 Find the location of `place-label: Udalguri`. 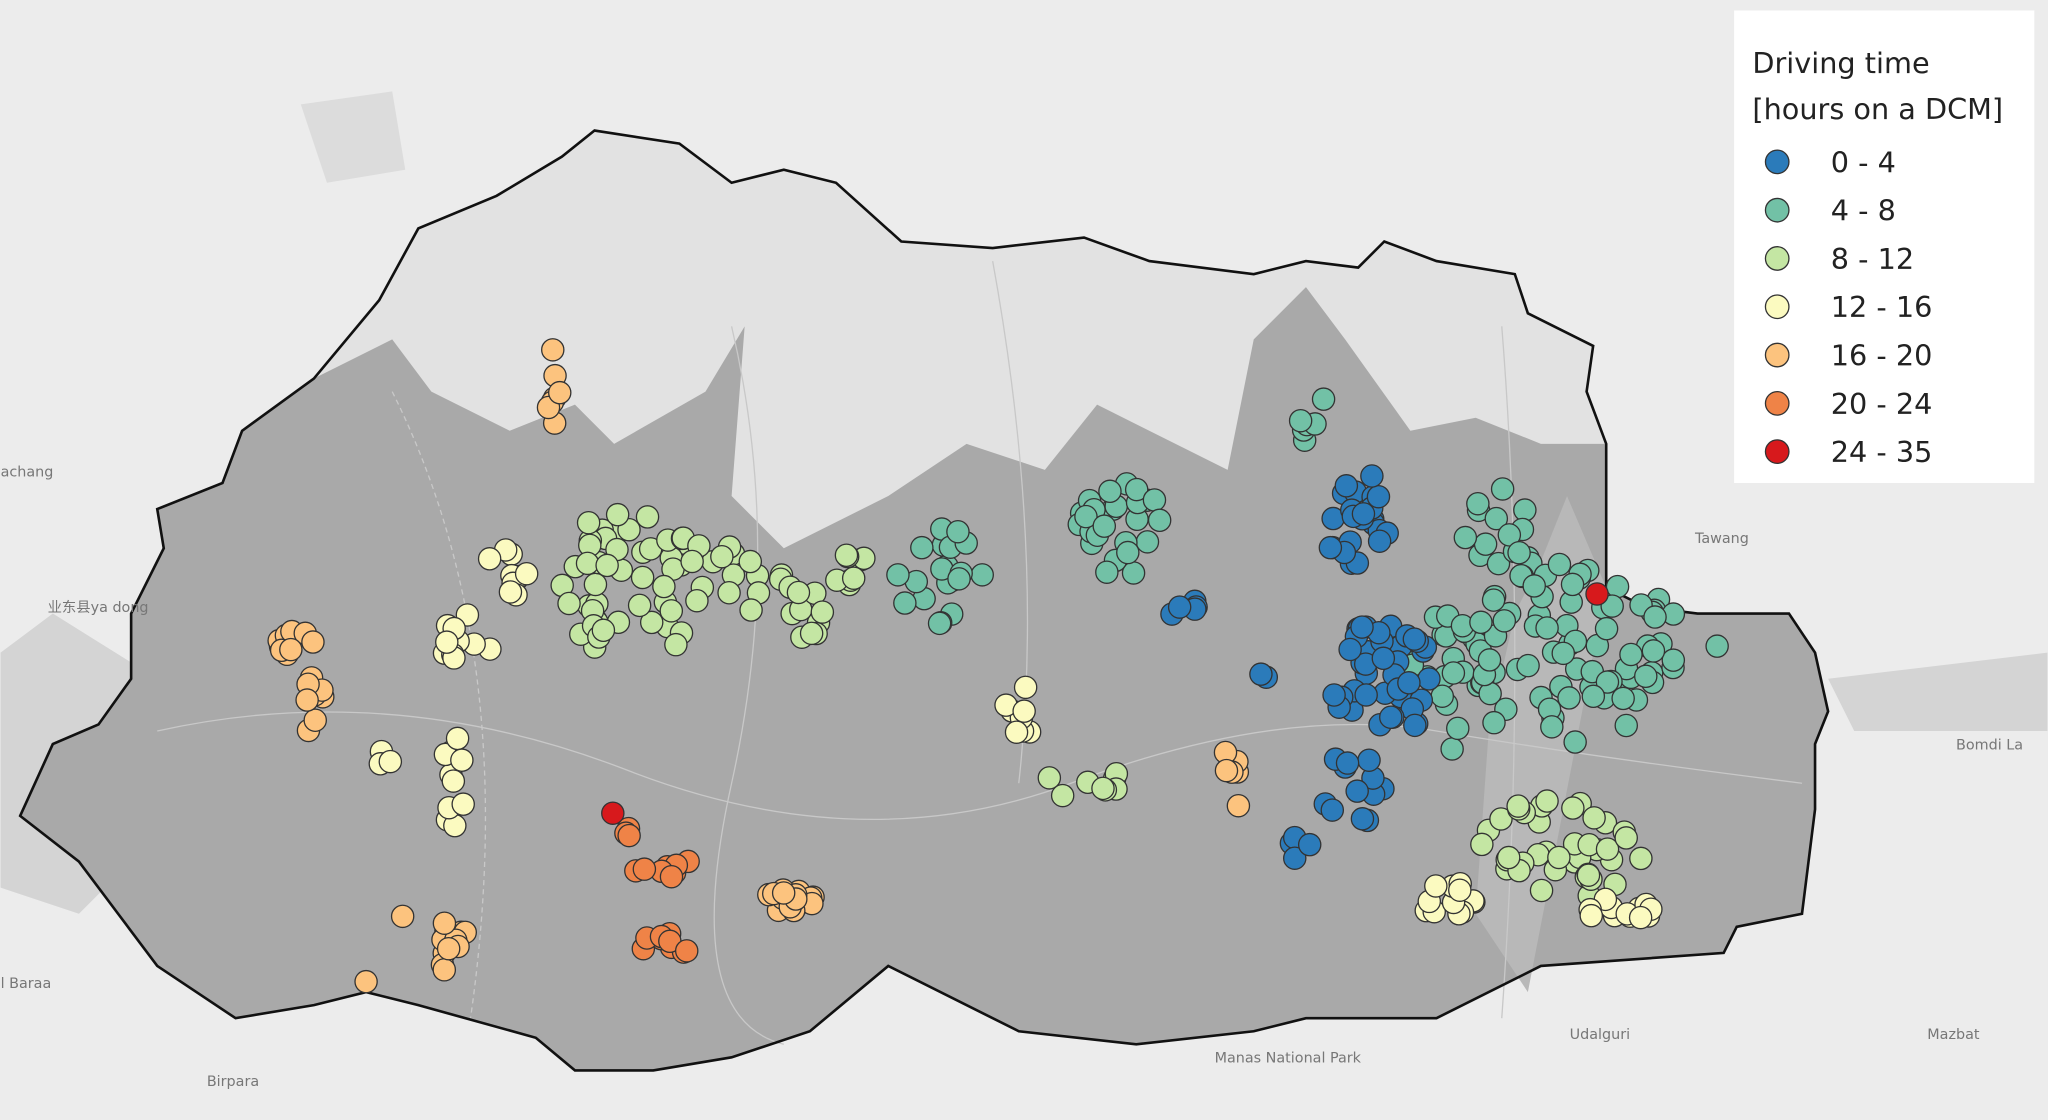

place-label: Udalguri is located at coordinates (1600, 1035).